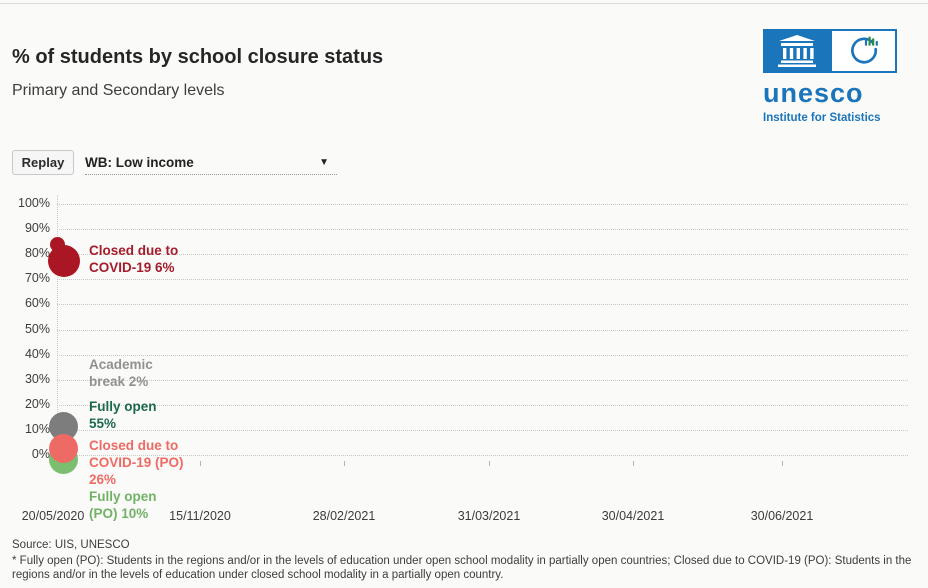 The height and width of the screenshot is (588, 928). I want to click on logo-squares, so click(831, 51).